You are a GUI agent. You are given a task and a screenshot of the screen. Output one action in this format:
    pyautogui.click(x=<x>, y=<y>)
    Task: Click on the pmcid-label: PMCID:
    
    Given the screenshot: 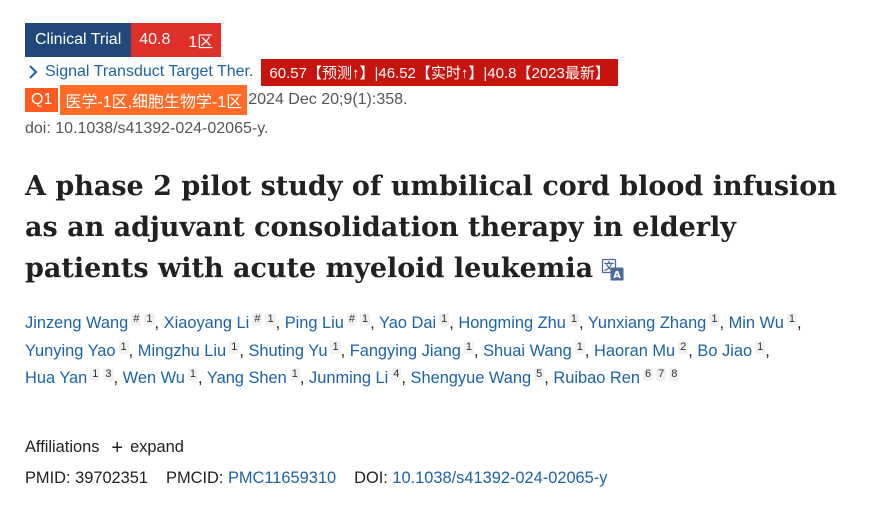 What is the action you would take?
    pyautogui.click(x=195, y=478)
    